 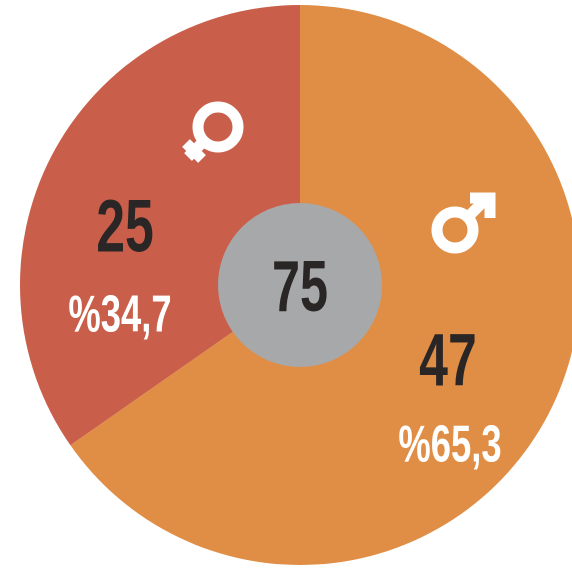 What do you see at coordinates (213, 132) in the screenshot?
I see `female-icon` at bounding box center [213, 132].